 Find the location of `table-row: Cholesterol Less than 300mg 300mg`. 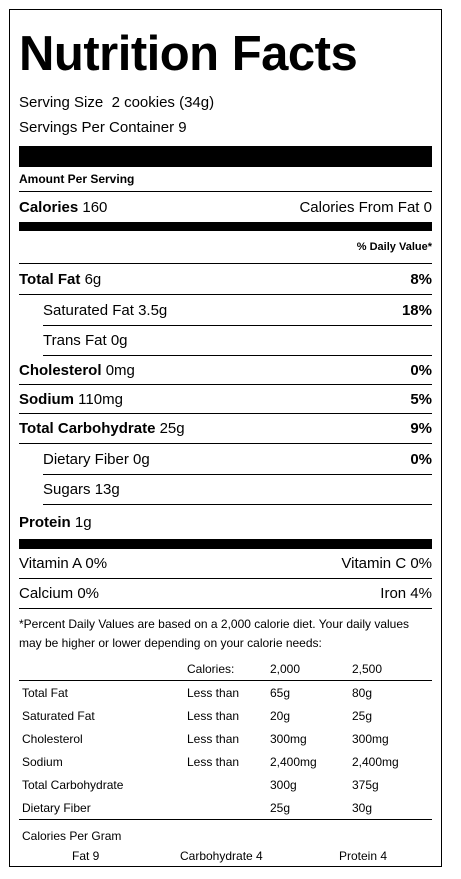

table-row: Cholesterol Less than 300mg 300mg is located at coordinates (225, 738).